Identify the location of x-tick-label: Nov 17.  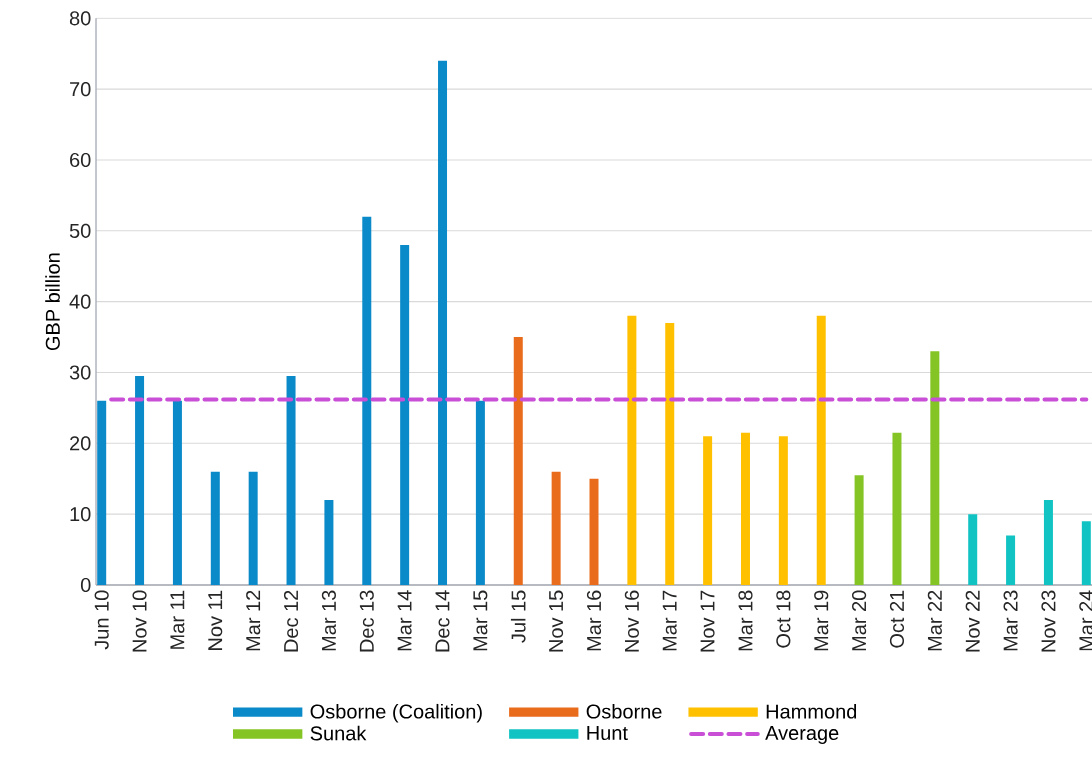
(707, 621).